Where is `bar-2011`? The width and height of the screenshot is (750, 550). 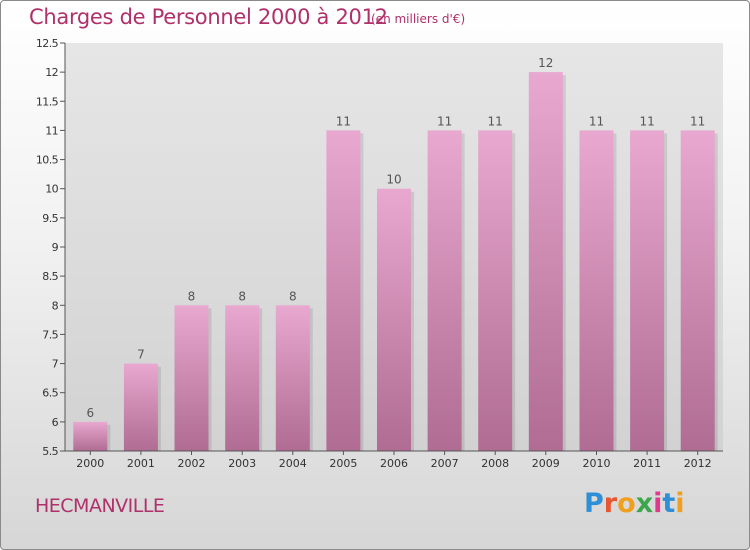 bar-2011 is located at coordinates (647, 290).